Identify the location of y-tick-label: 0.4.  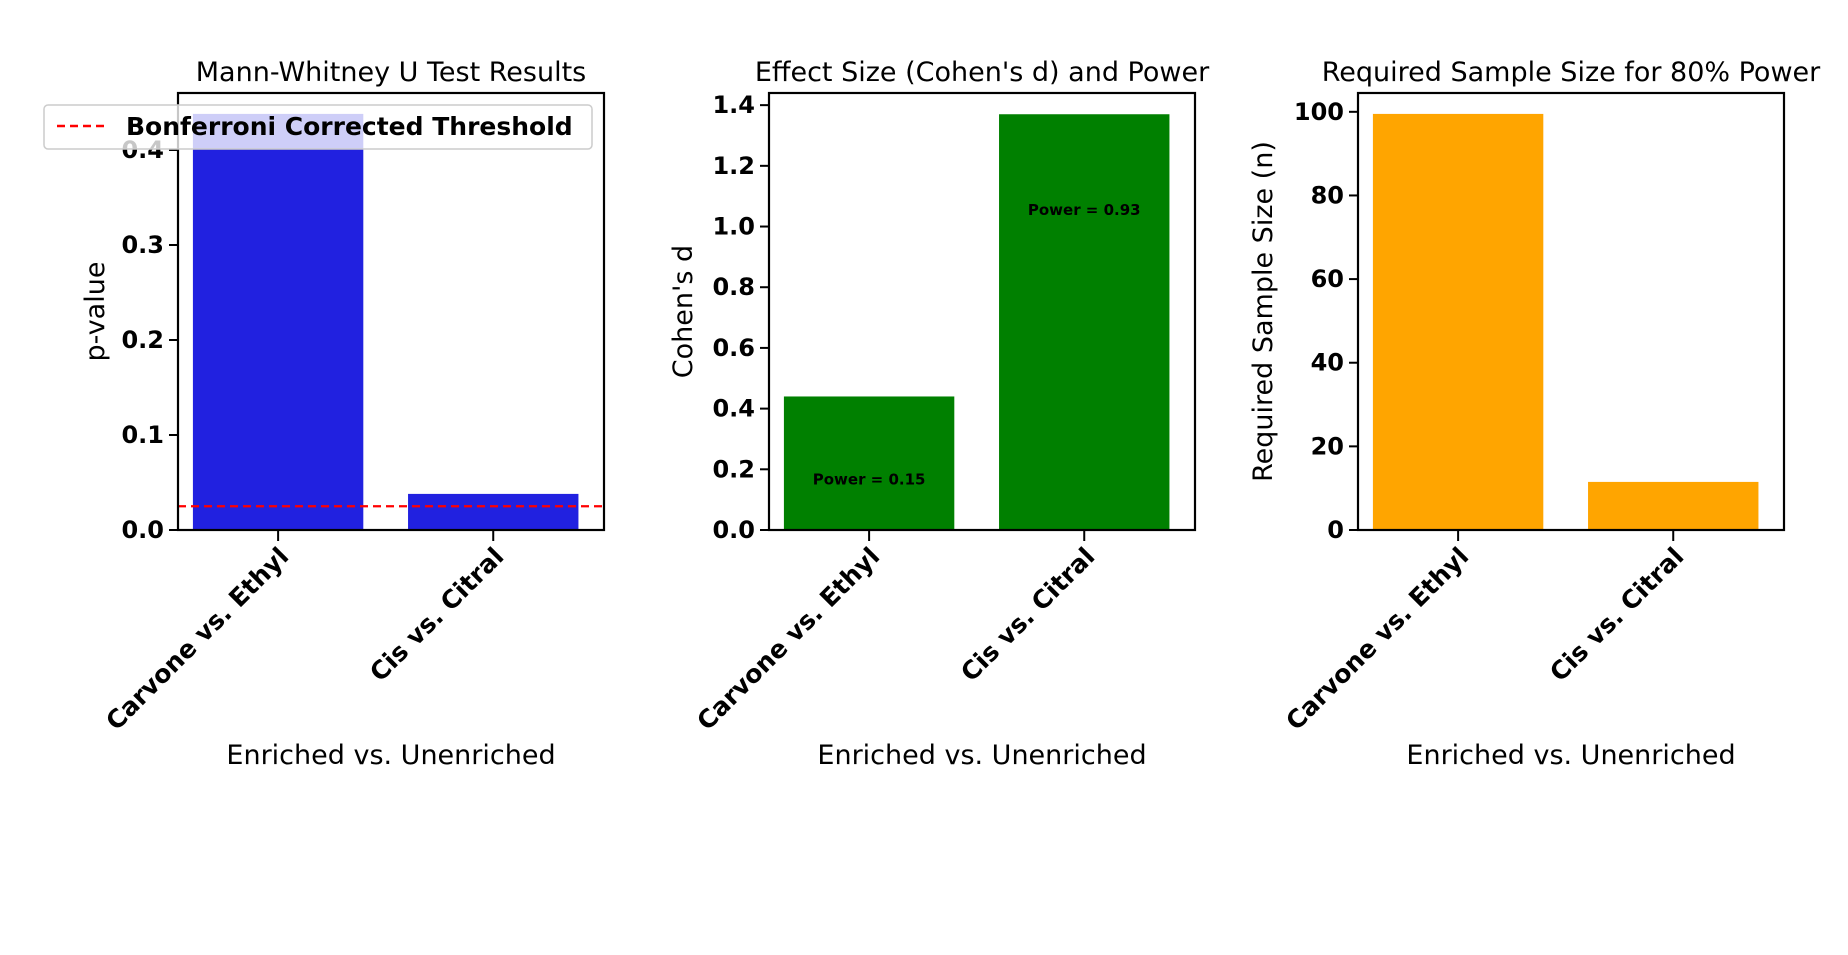
(733, 409).